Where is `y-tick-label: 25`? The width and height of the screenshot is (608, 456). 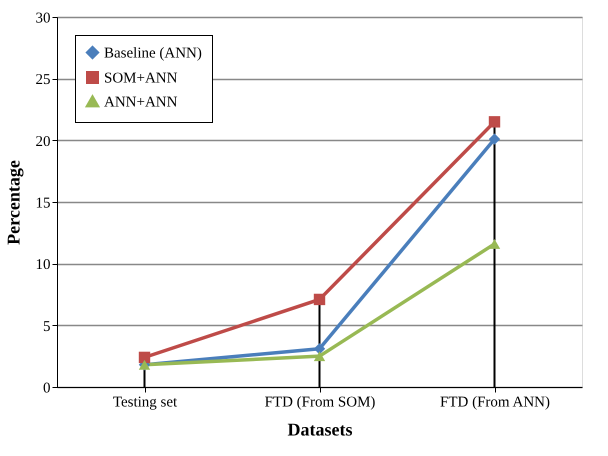
y-tick-label: 25 is located at coordinates (43, 80).